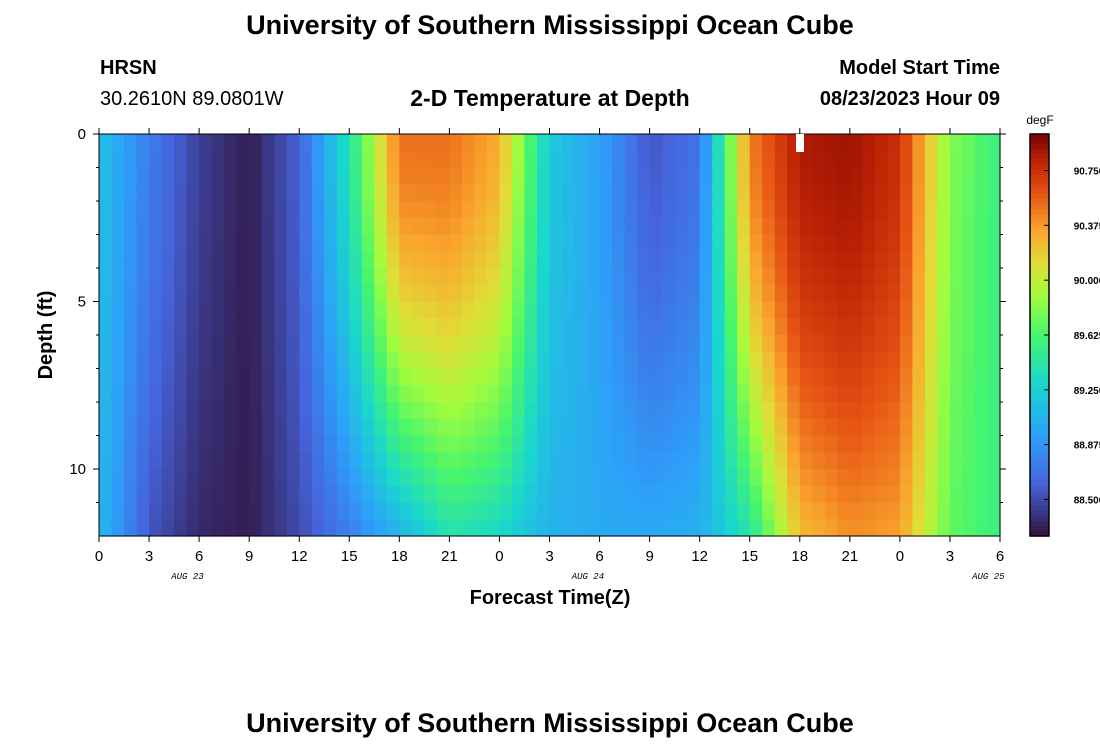  What do you see at coordinates (919, 68) in the screenshot?
I see `model-start-label: Model Start Time` at bounding box center [919, 68].